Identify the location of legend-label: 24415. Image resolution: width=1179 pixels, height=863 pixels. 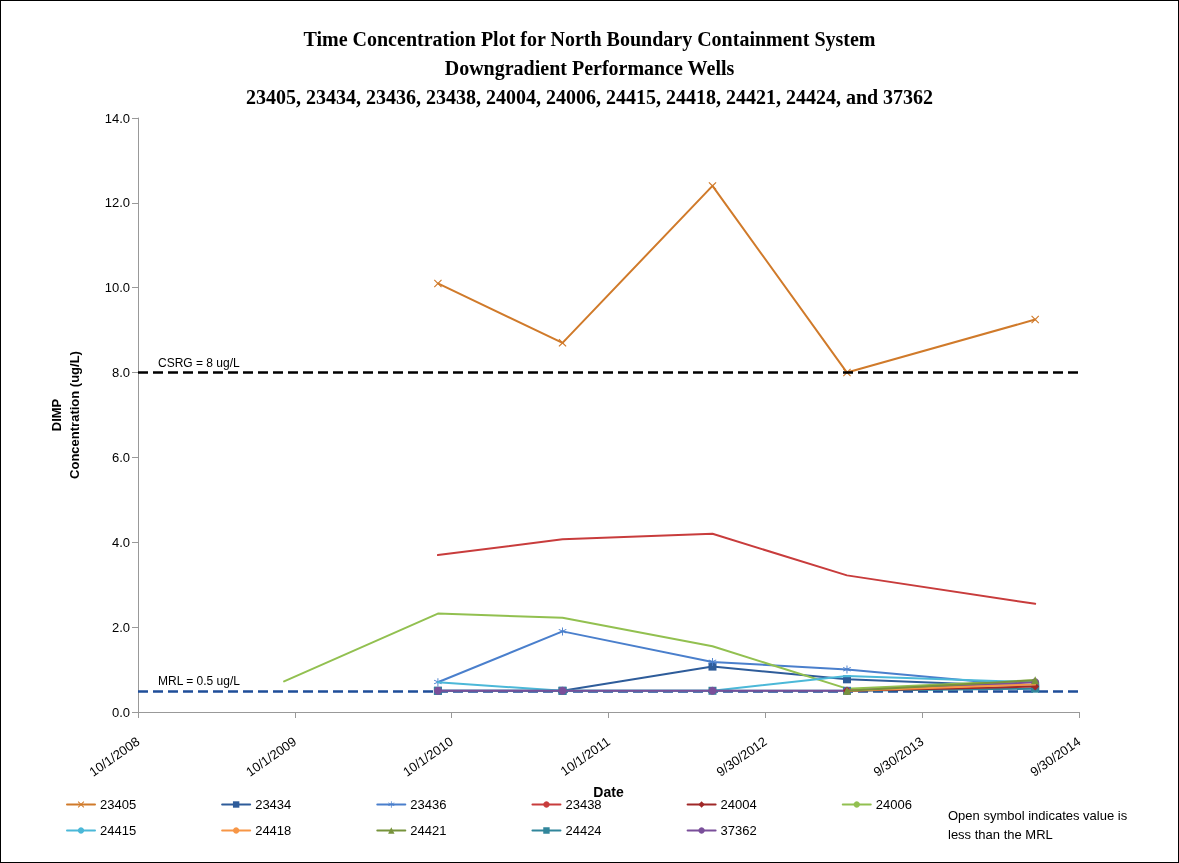
(118, 830).